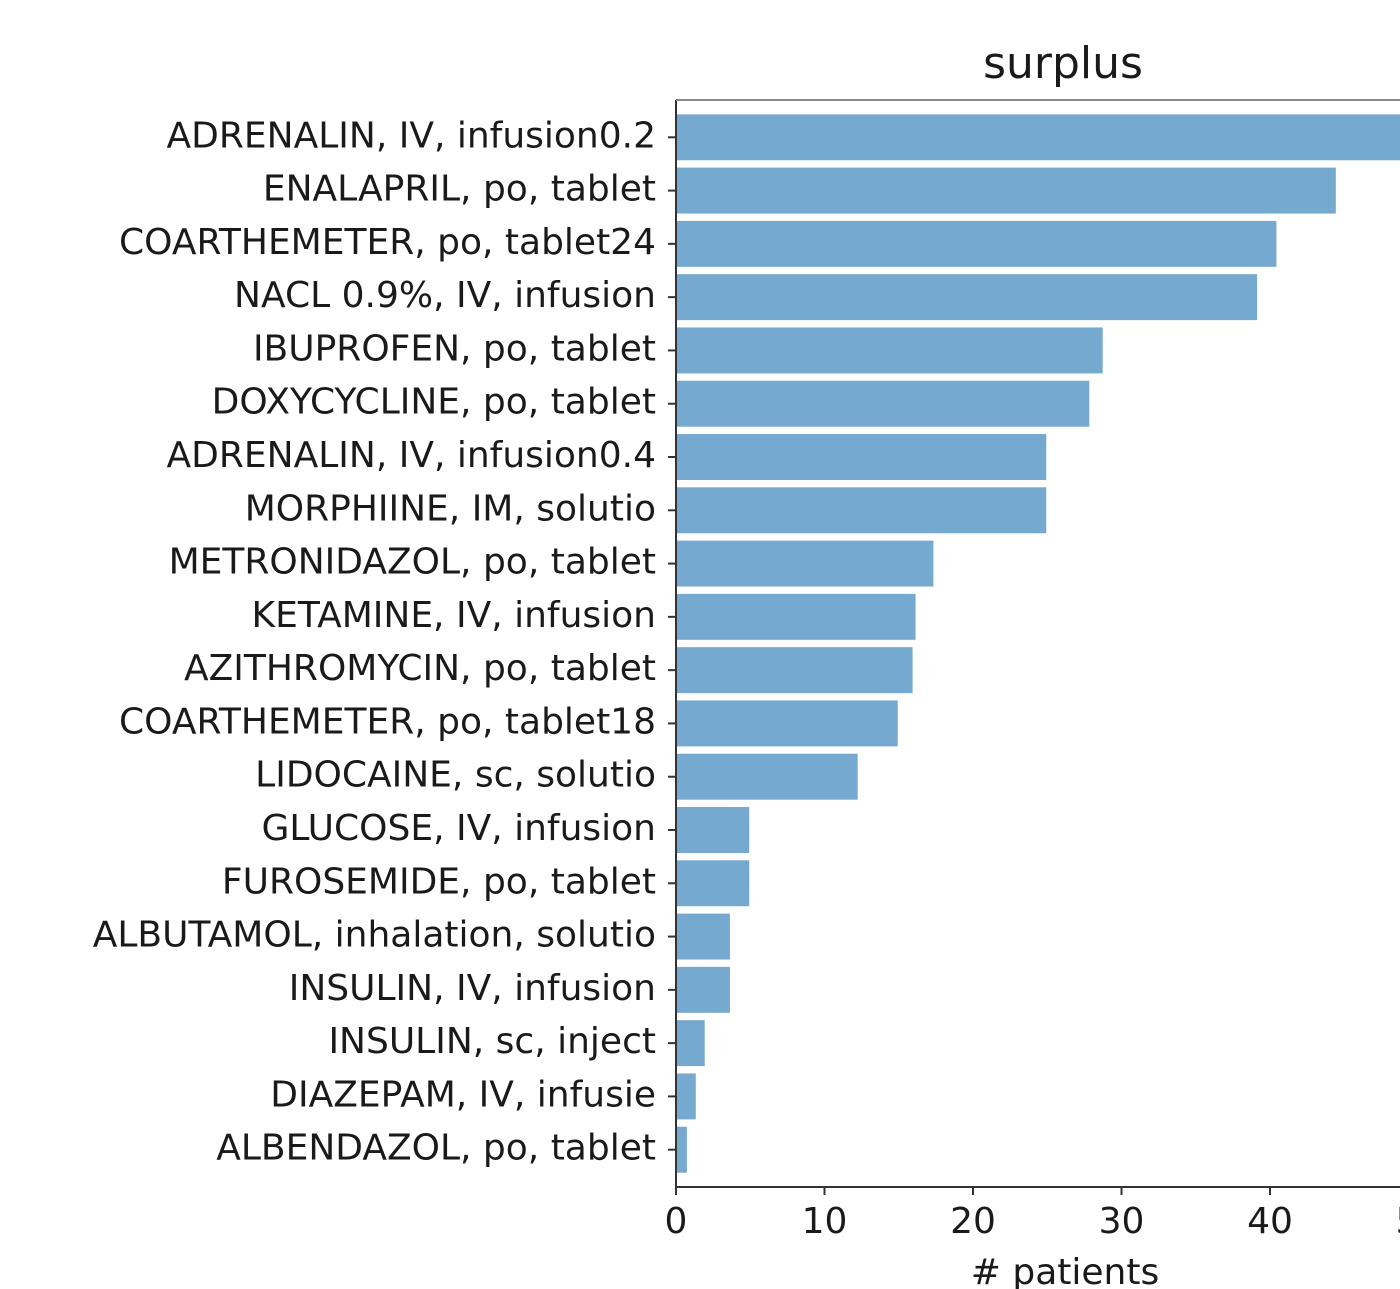 Image resolution: width=1400 pixels, height=1289 pixels. What do you see at coordinates (412, 562) in the screenshot?
I see `y-tick-label: METRONIDAZOL, po, tablet` at bounding box center [412, 562].